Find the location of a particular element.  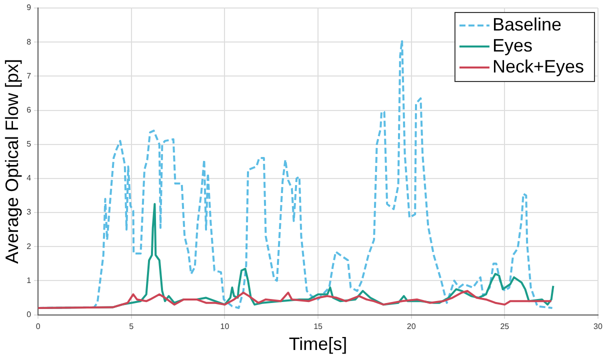

x-axis-title: Time[s] is located at coordinates (318, 344).